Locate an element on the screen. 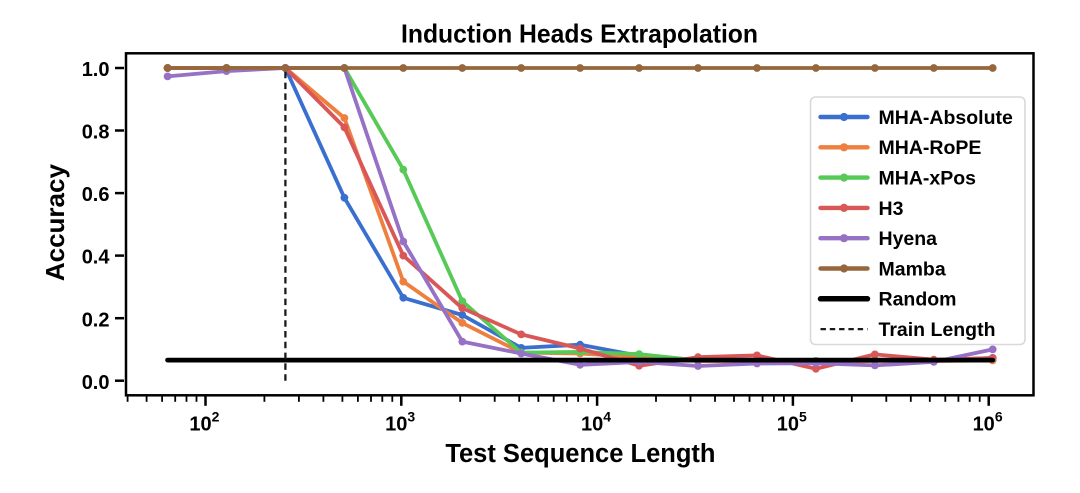  svg-text: Induction Heads Extrapolation is located at coordinates (579, 34).